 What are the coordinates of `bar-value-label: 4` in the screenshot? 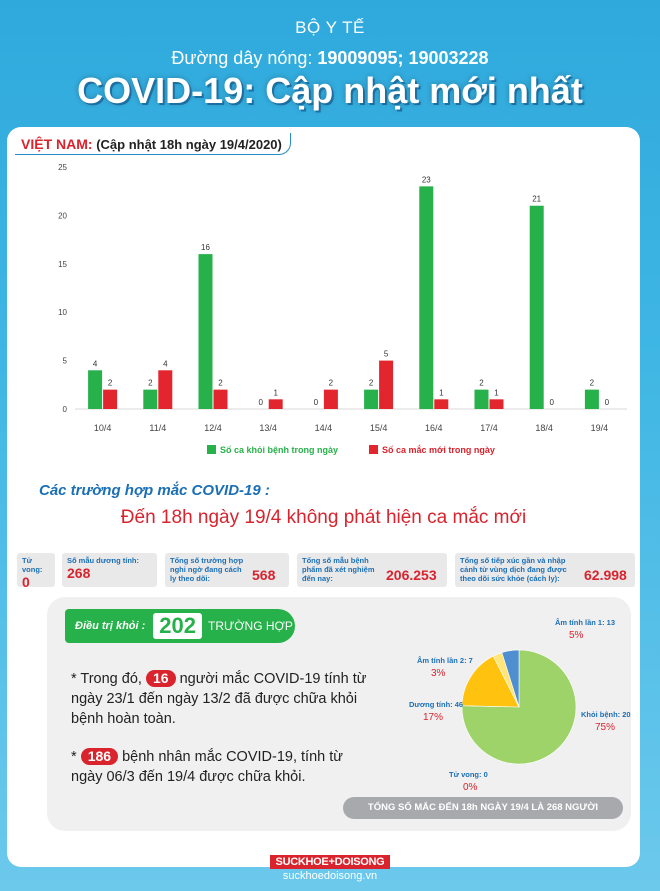 It's located at (165, 363).